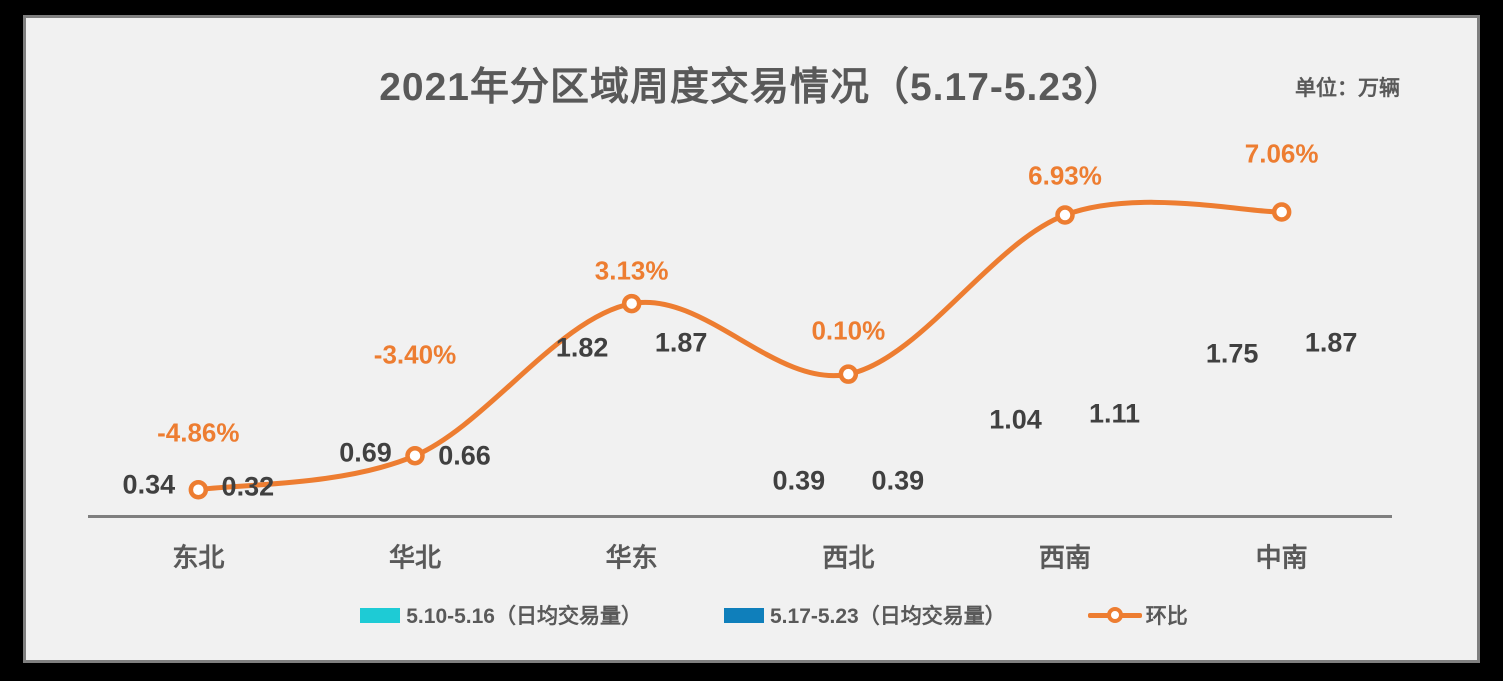  What do you see at coordinates (198, 557) in the screenshot?
I see `x-axis-label-东北: 东北` at bounding box center [198, 557].